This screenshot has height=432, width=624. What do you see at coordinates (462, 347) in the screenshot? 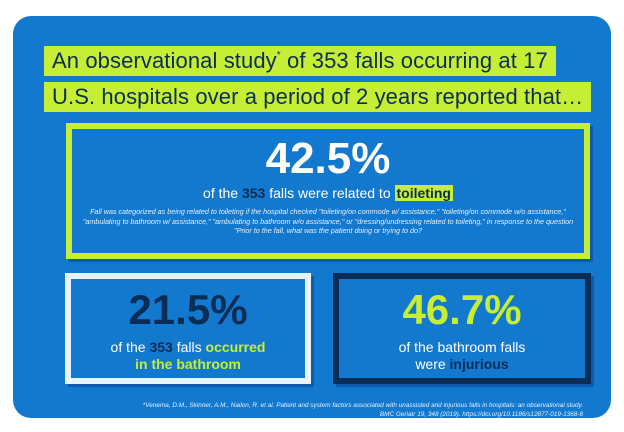
I see `text-fragment: of the bathroom falls` at bounding box center [462, 347].